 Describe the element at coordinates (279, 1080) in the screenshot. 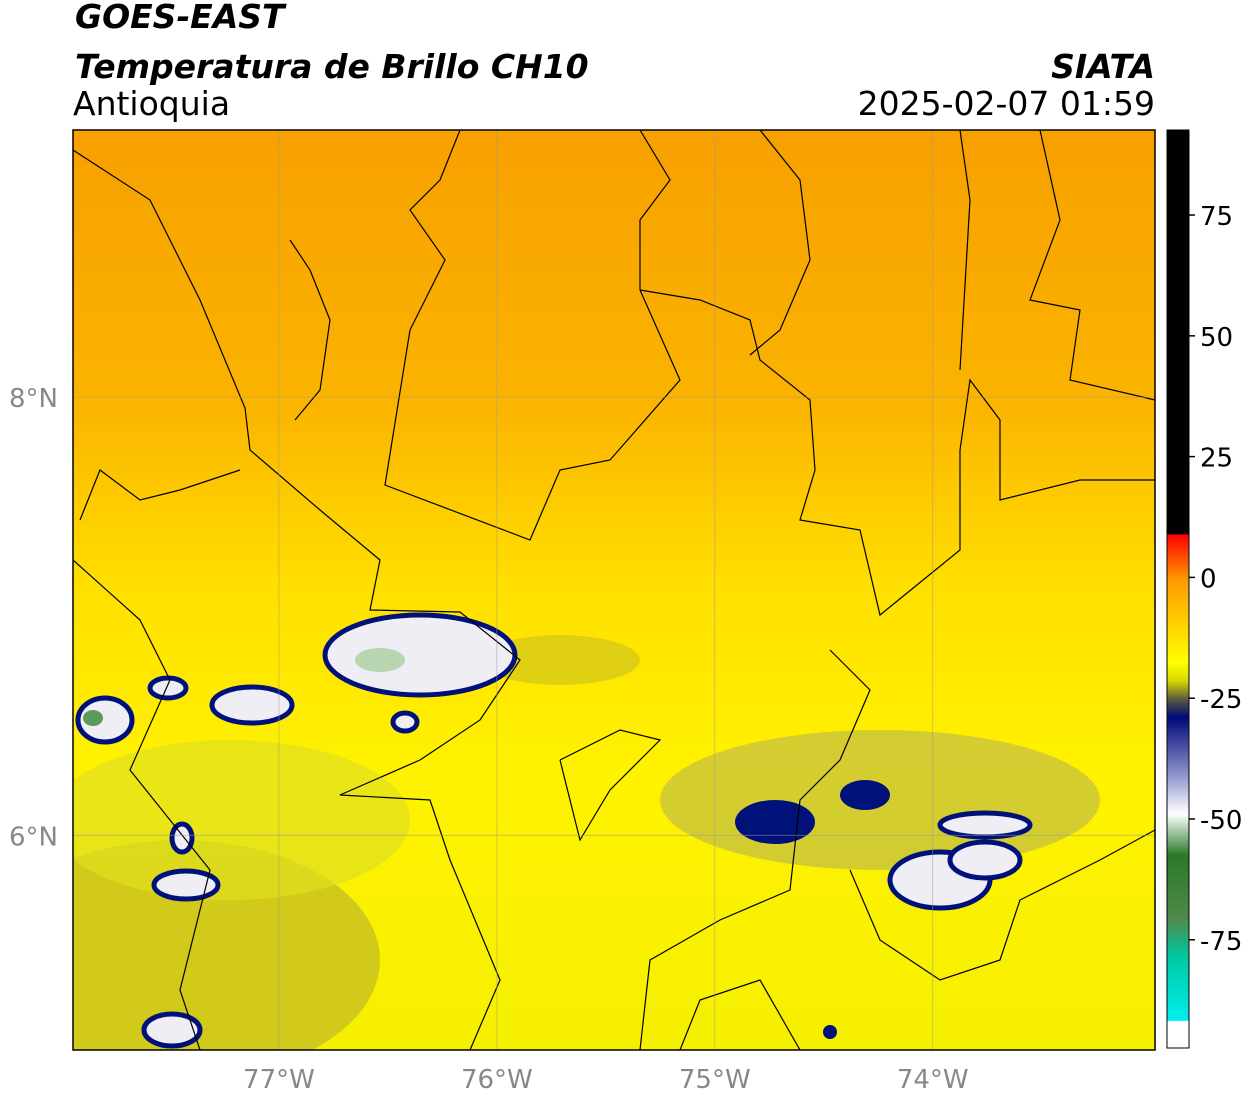

I see `x-tick-label: 77°W` at that location.